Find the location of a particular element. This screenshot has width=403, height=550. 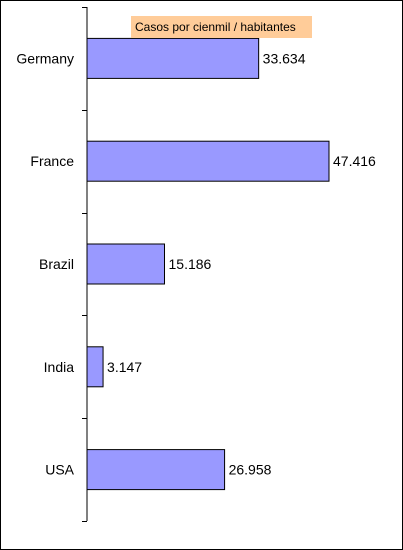

value-label: 26.958 is located at coordinates (250, 470).